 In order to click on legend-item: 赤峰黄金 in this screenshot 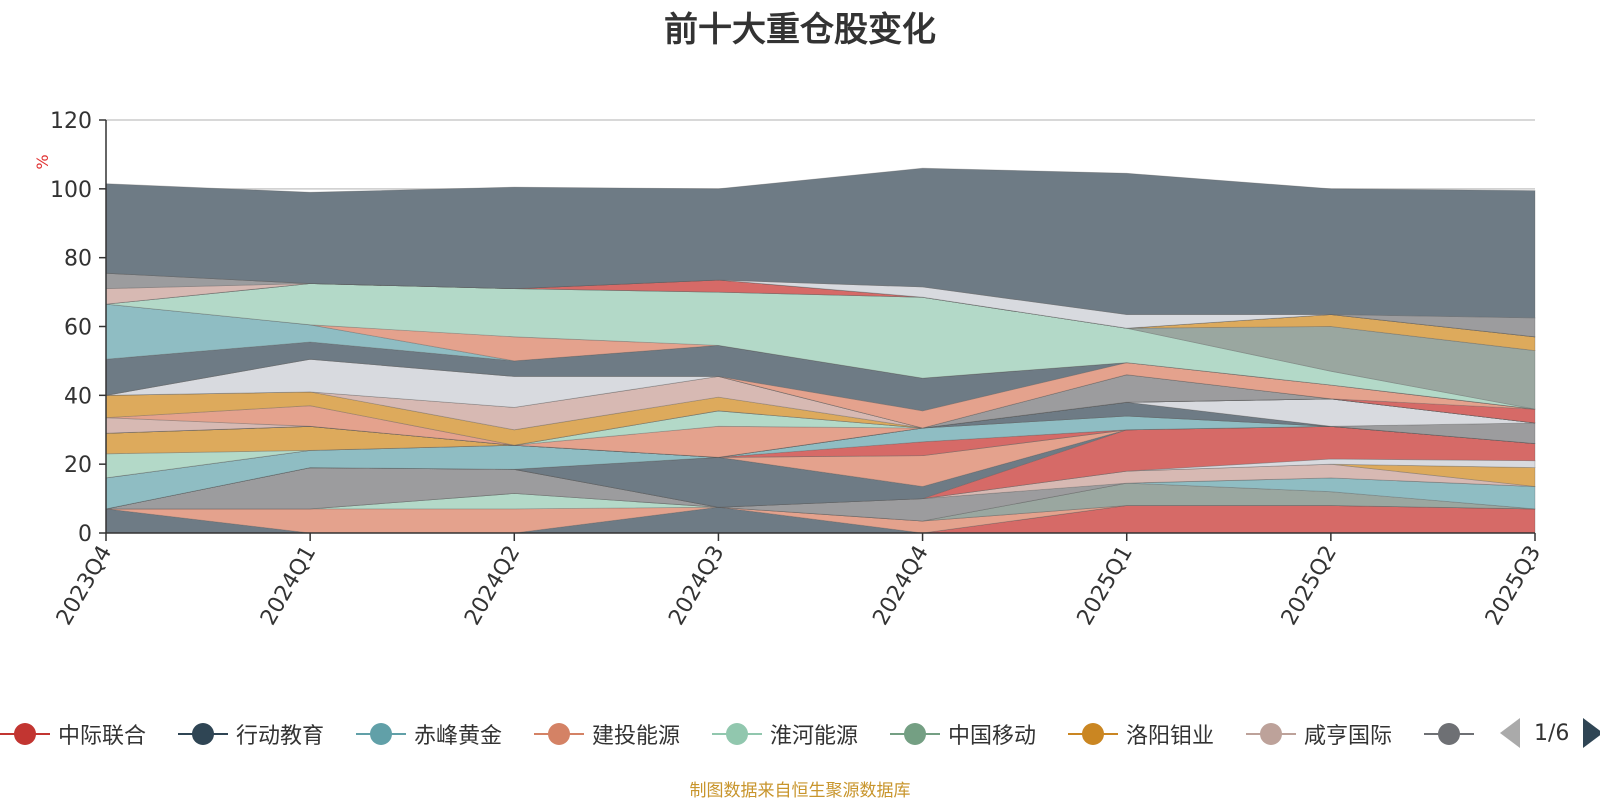, I will do `click(429, 734)`.